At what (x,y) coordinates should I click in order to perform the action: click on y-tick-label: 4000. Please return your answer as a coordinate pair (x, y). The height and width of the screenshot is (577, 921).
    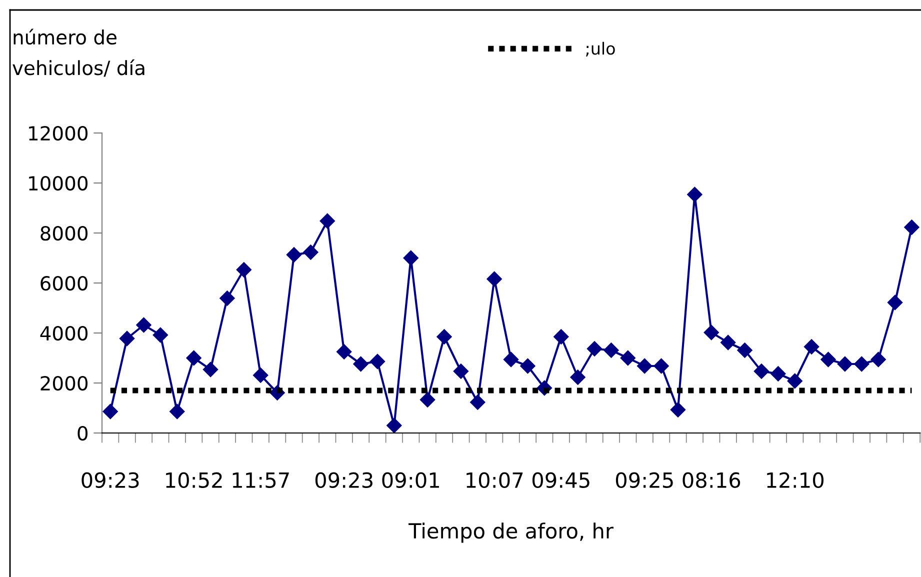
    Looking at the image, I should click on (64, 333).